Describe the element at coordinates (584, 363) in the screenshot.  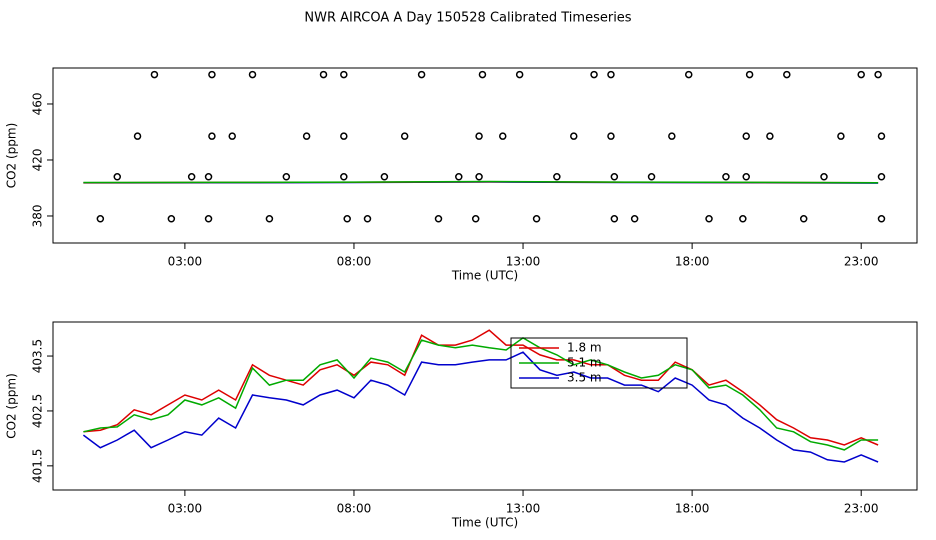
I see `legend-label: 5.1 m` at that location.